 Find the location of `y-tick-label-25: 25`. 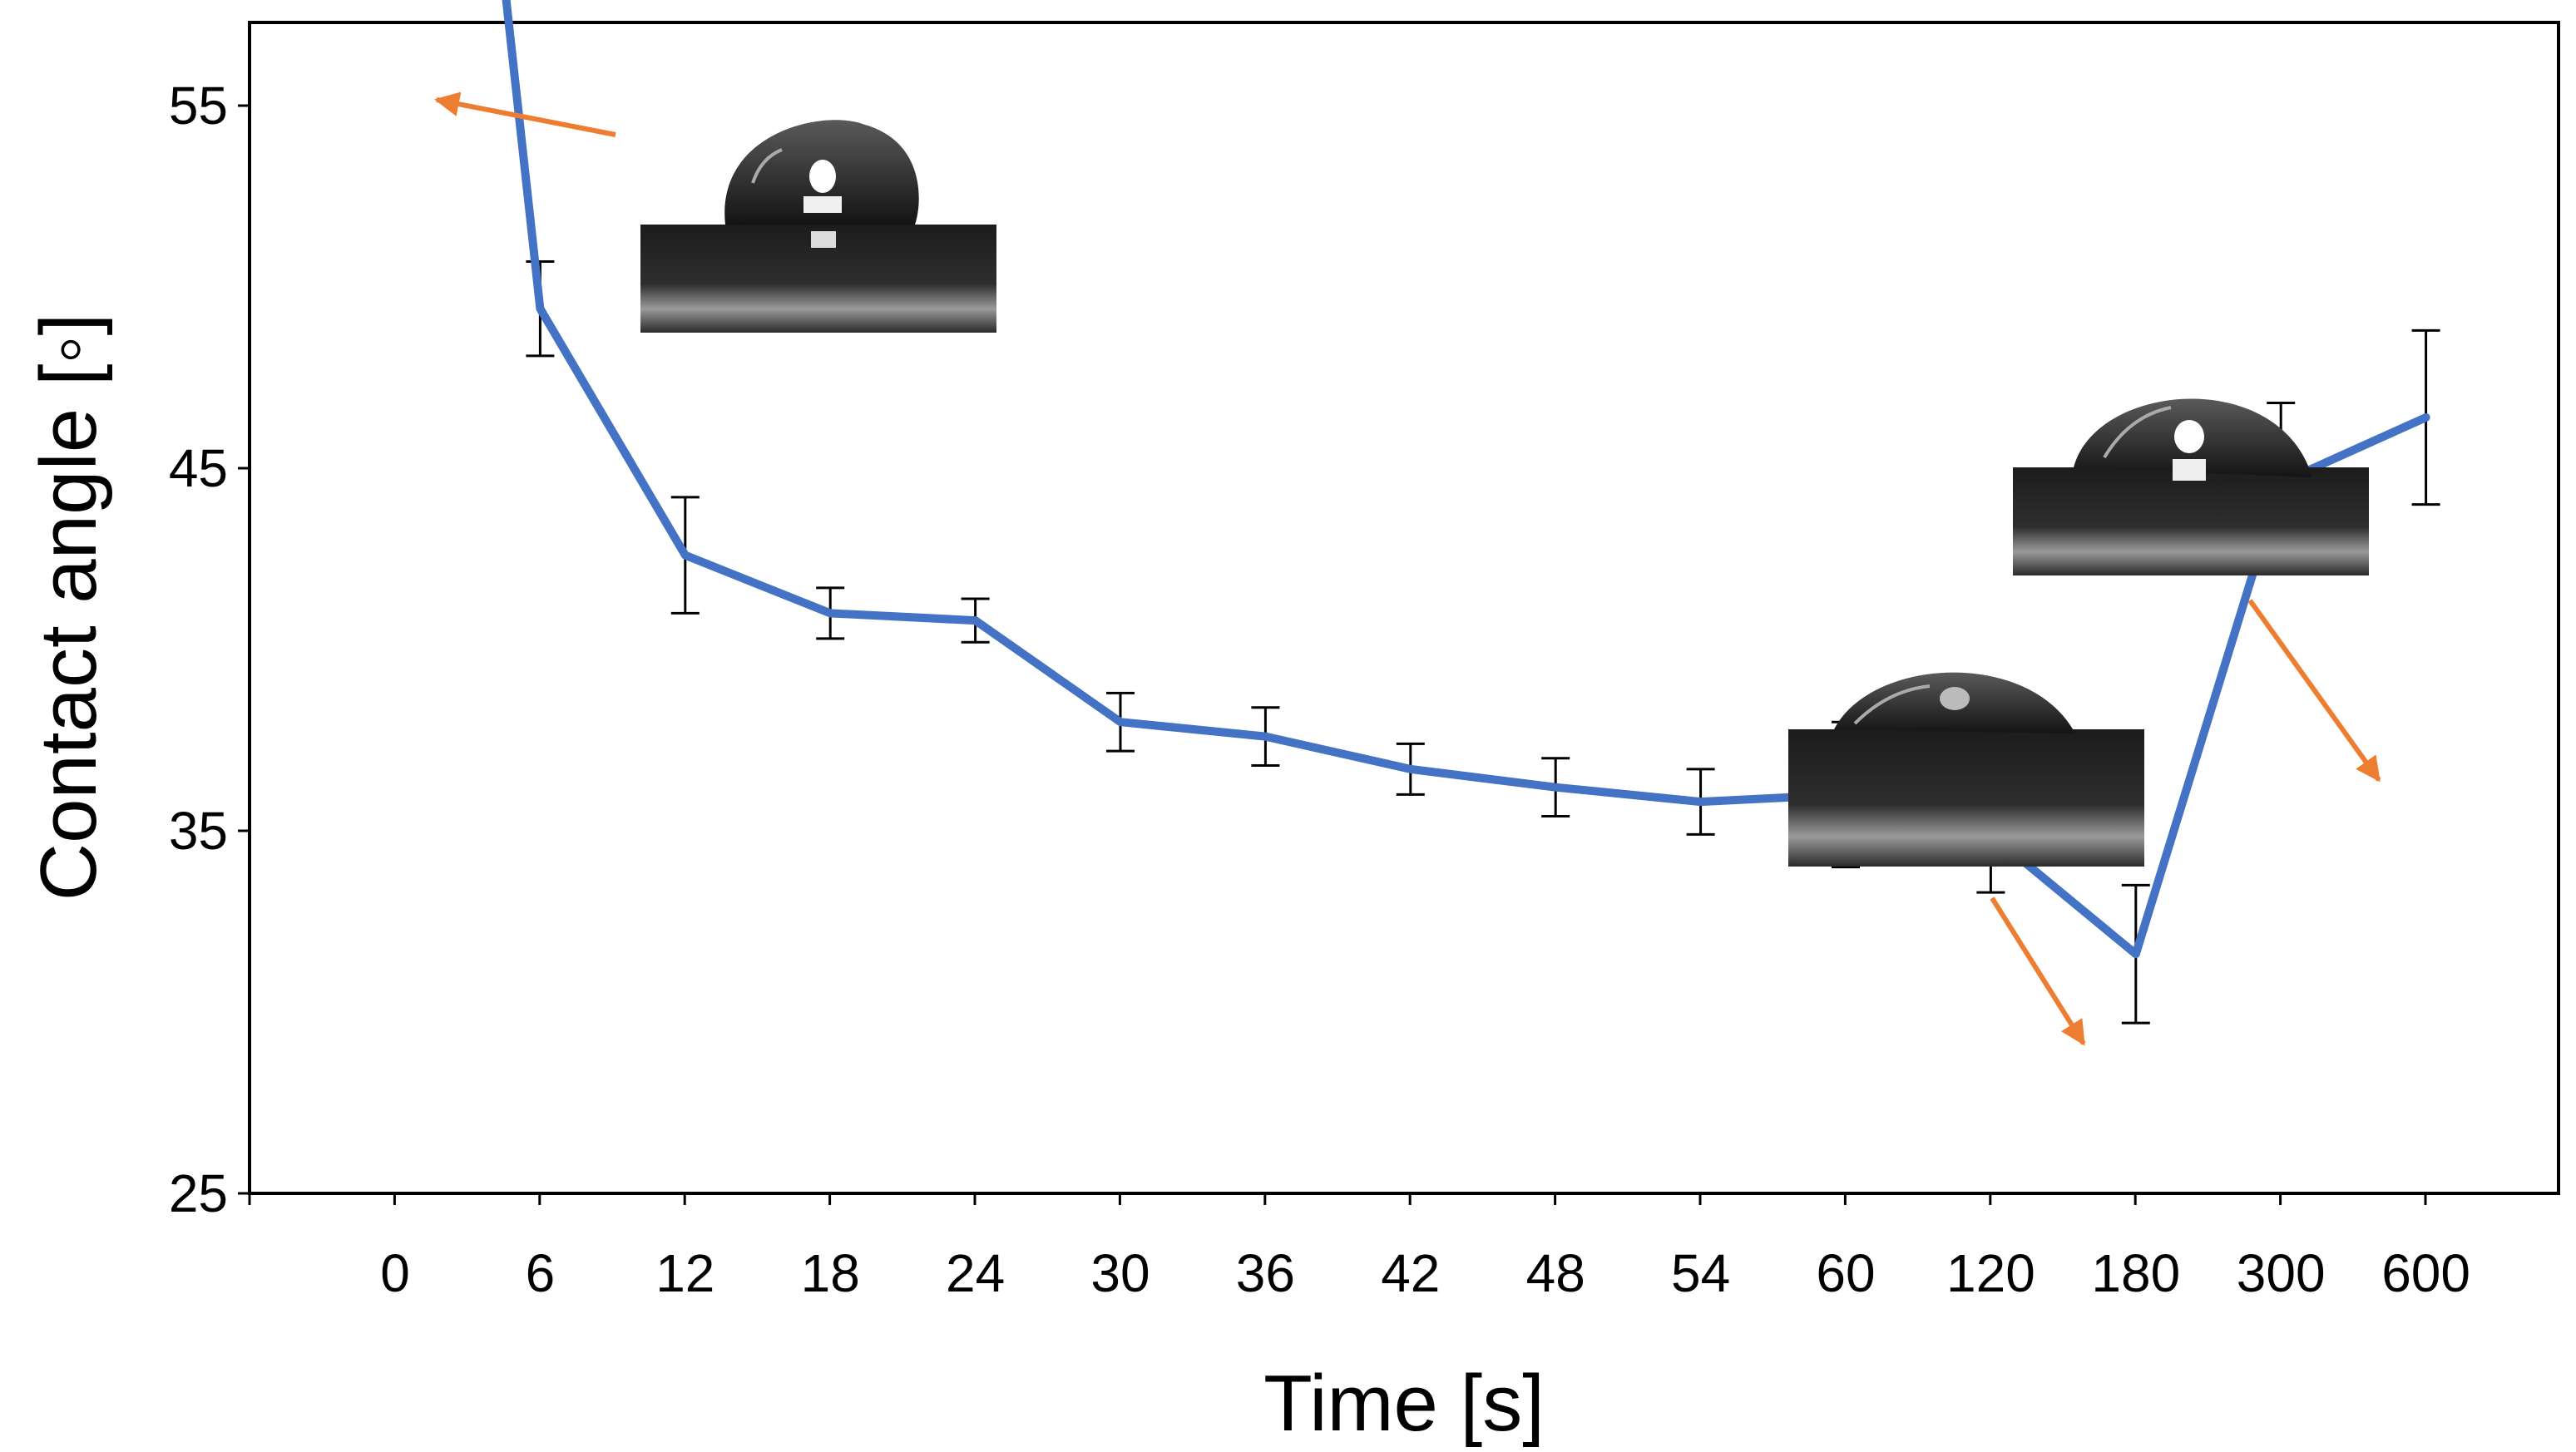

y-tick-label-25: 25 is located at coordinates (198, 1193).